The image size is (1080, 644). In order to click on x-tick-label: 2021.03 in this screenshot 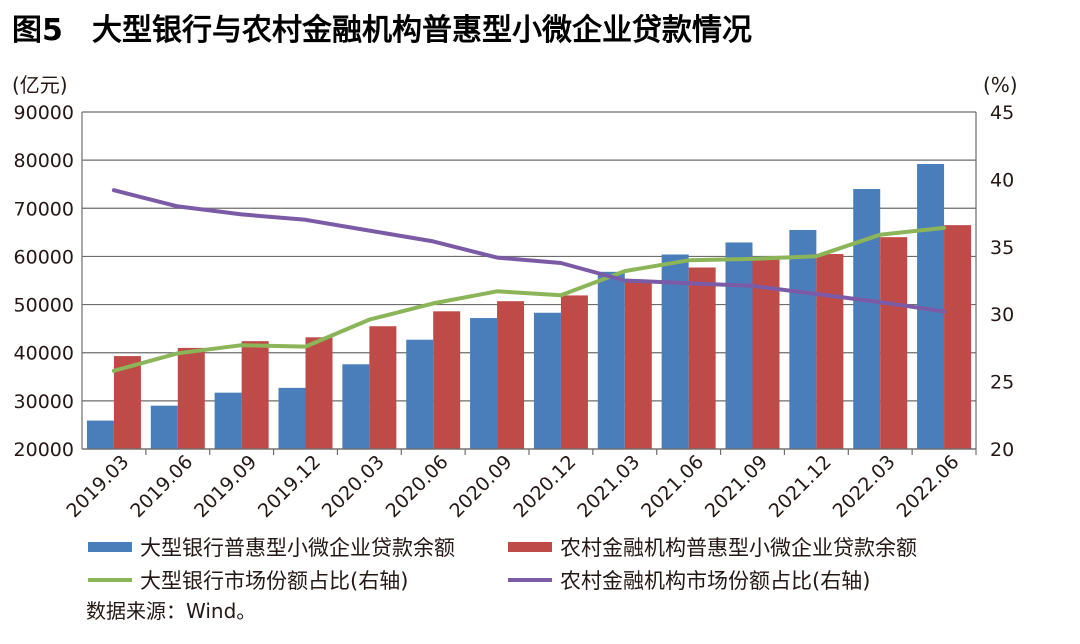, I will do `click(608, 486)`.